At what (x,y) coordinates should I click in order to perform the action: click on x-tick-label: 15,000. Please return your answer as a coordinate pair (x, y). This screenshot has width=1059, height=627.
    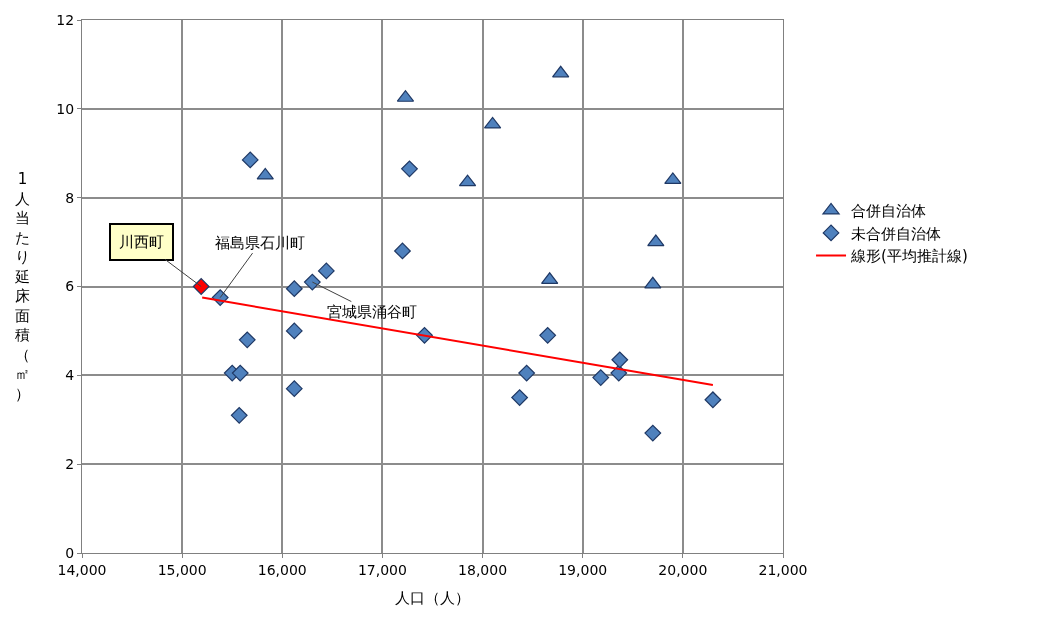
    Looking at the image, I should click on (182, 569).